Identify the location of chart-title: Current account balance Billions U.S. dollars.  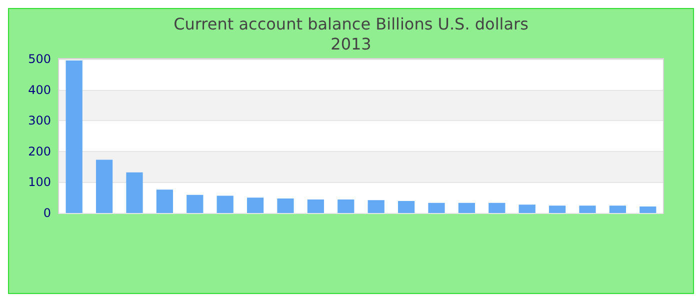
(351, 24).